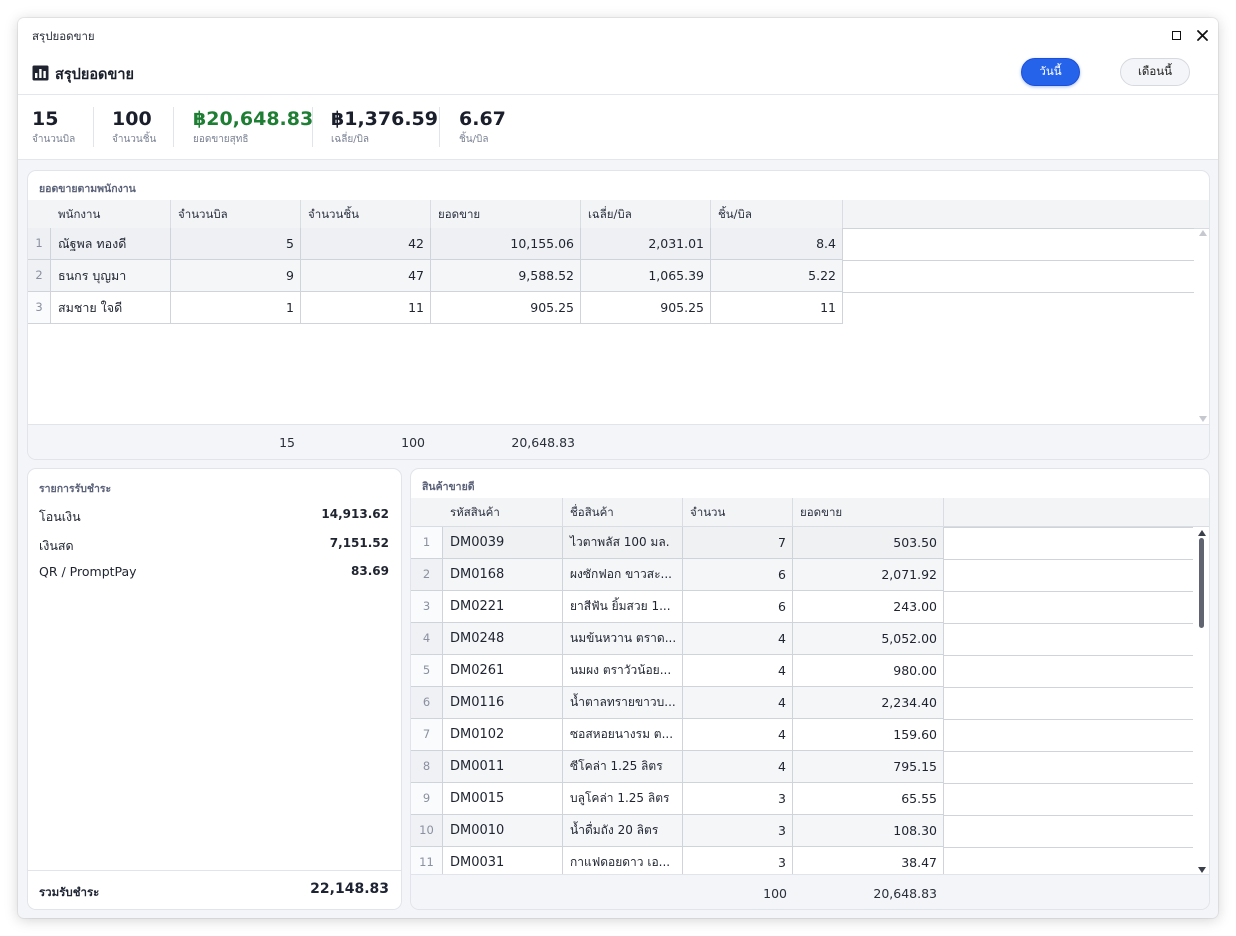 The width and height of the screenshot is (1236, 936). I want to click on table-row: 3 DM0221 ยาสีฟัน ยิ้มสวย 1... 6 243.00, so click(802, 607).